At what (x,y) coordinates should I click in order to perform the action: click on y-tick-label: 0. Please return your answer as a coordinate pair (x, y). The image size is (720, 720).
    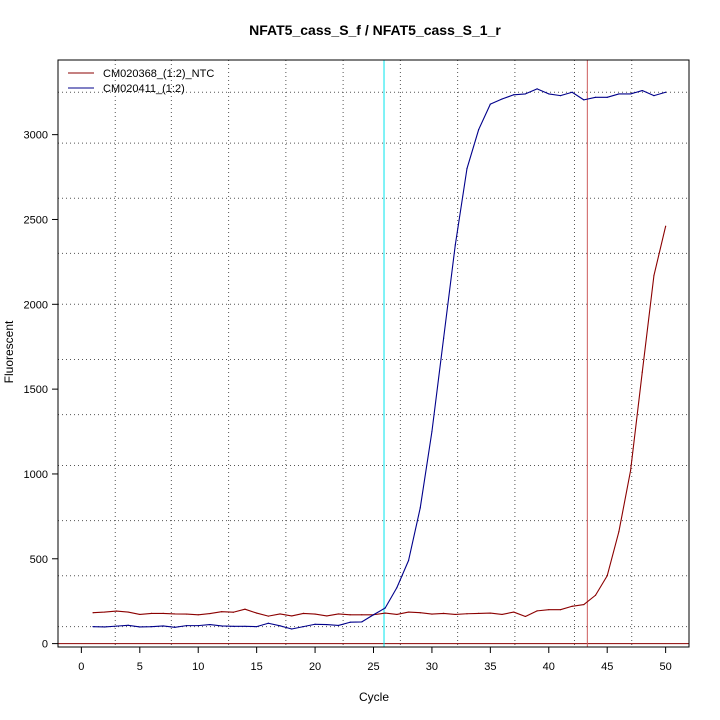
    Looking at the image, I should click on (45, 645).